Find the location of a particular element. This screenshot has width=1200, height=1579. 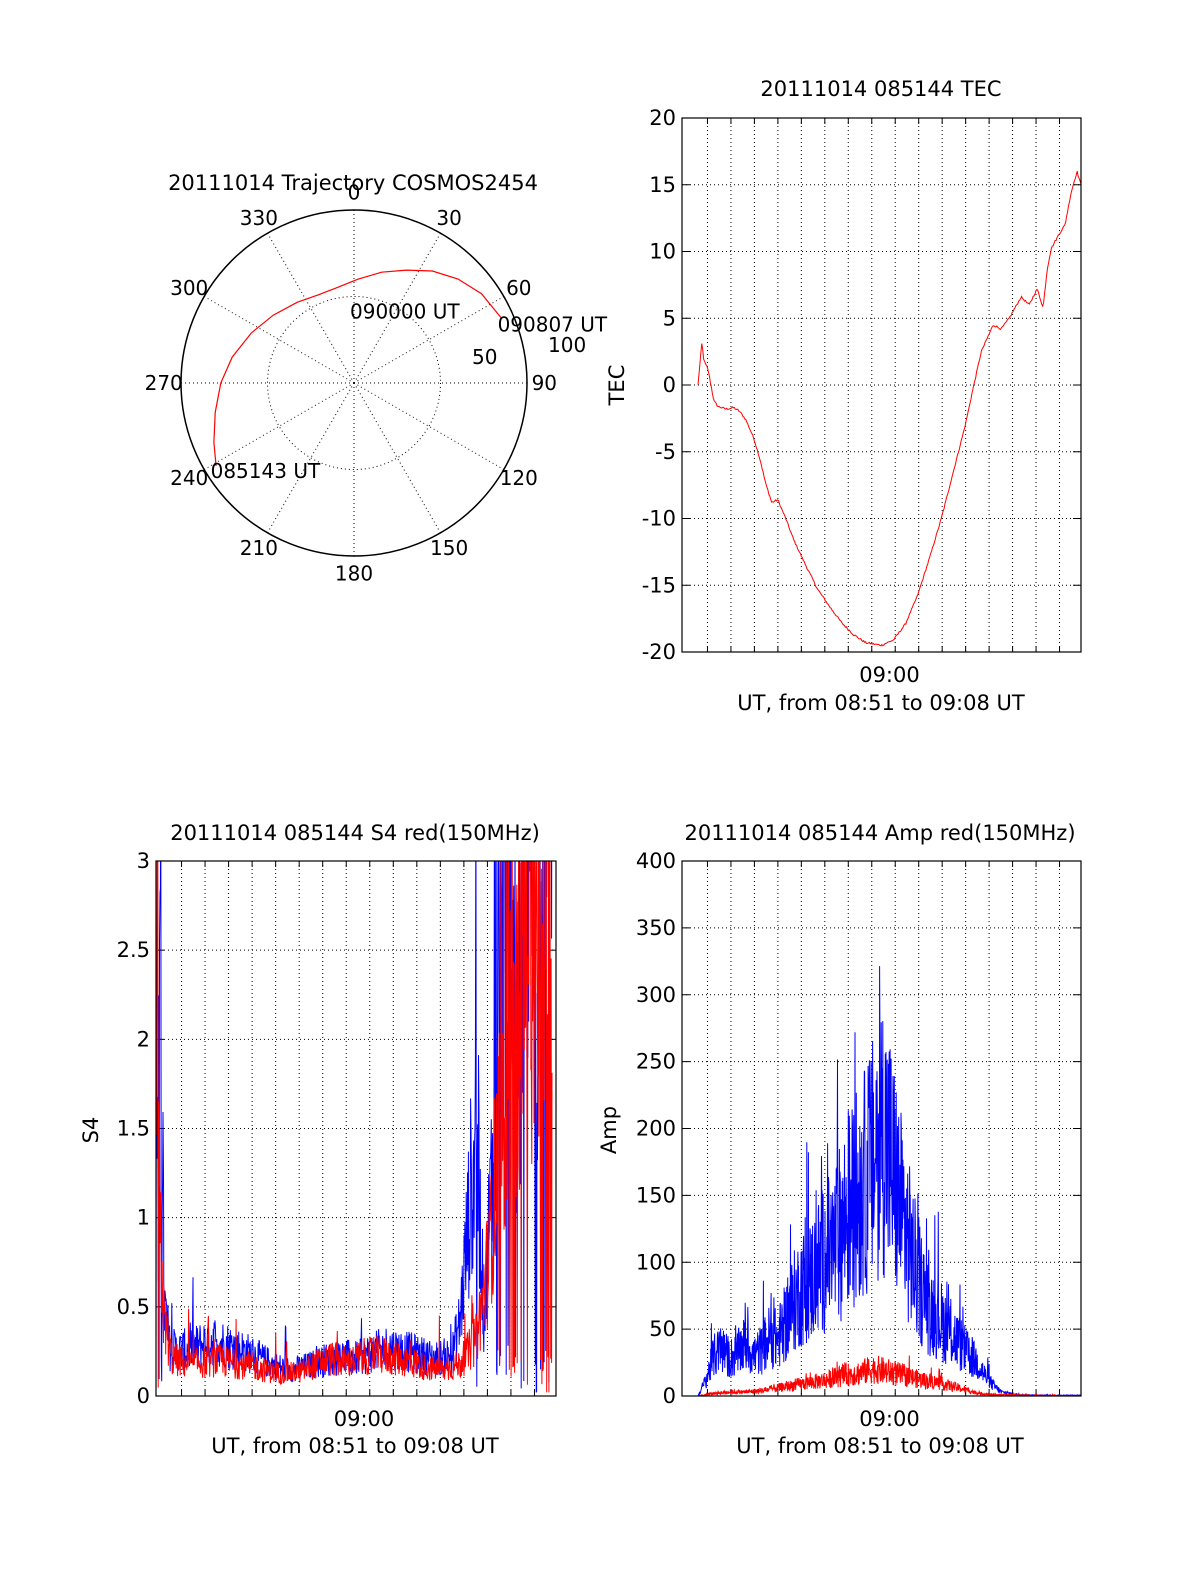

amp-series-blue-line is located at coordinates (889, 1181).